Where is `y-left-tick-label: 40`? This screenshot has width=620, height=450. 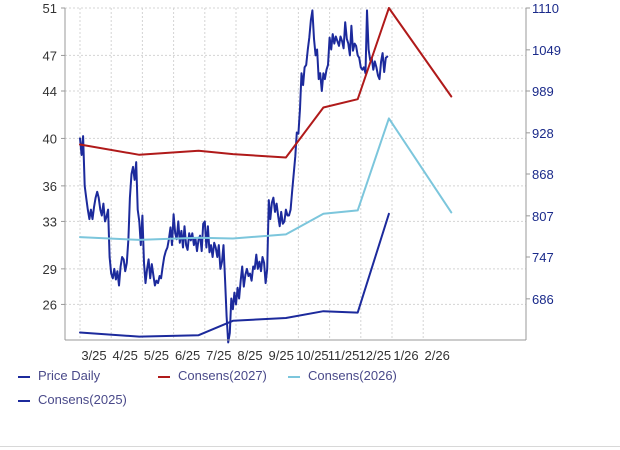 y-left-tick-label: 40 is located at coordinates (50, 138).